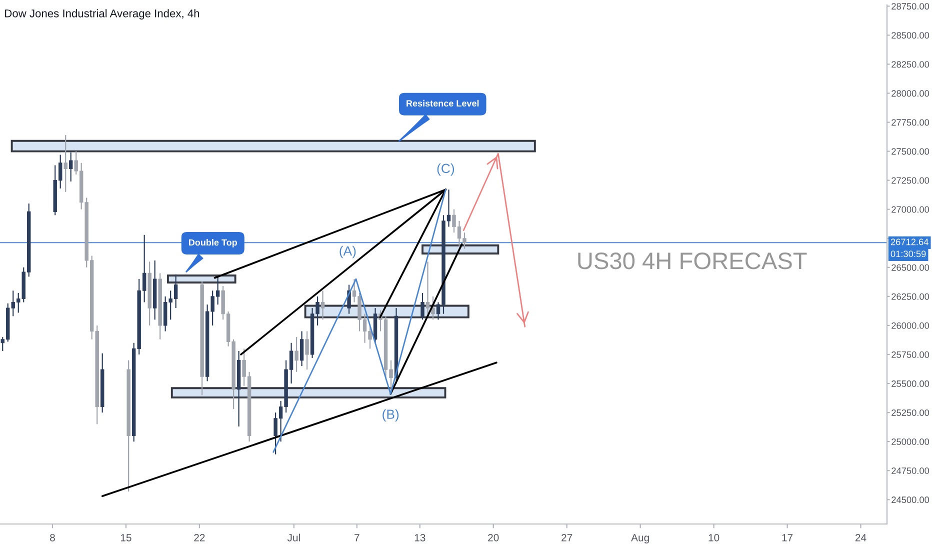 Image resolution: width=932 pixels, height=550 pixels. What do you see at coordinates (293, 538) in the screenshot?
I see `x-tick-label: Jul` at bounding box center [293, 538].